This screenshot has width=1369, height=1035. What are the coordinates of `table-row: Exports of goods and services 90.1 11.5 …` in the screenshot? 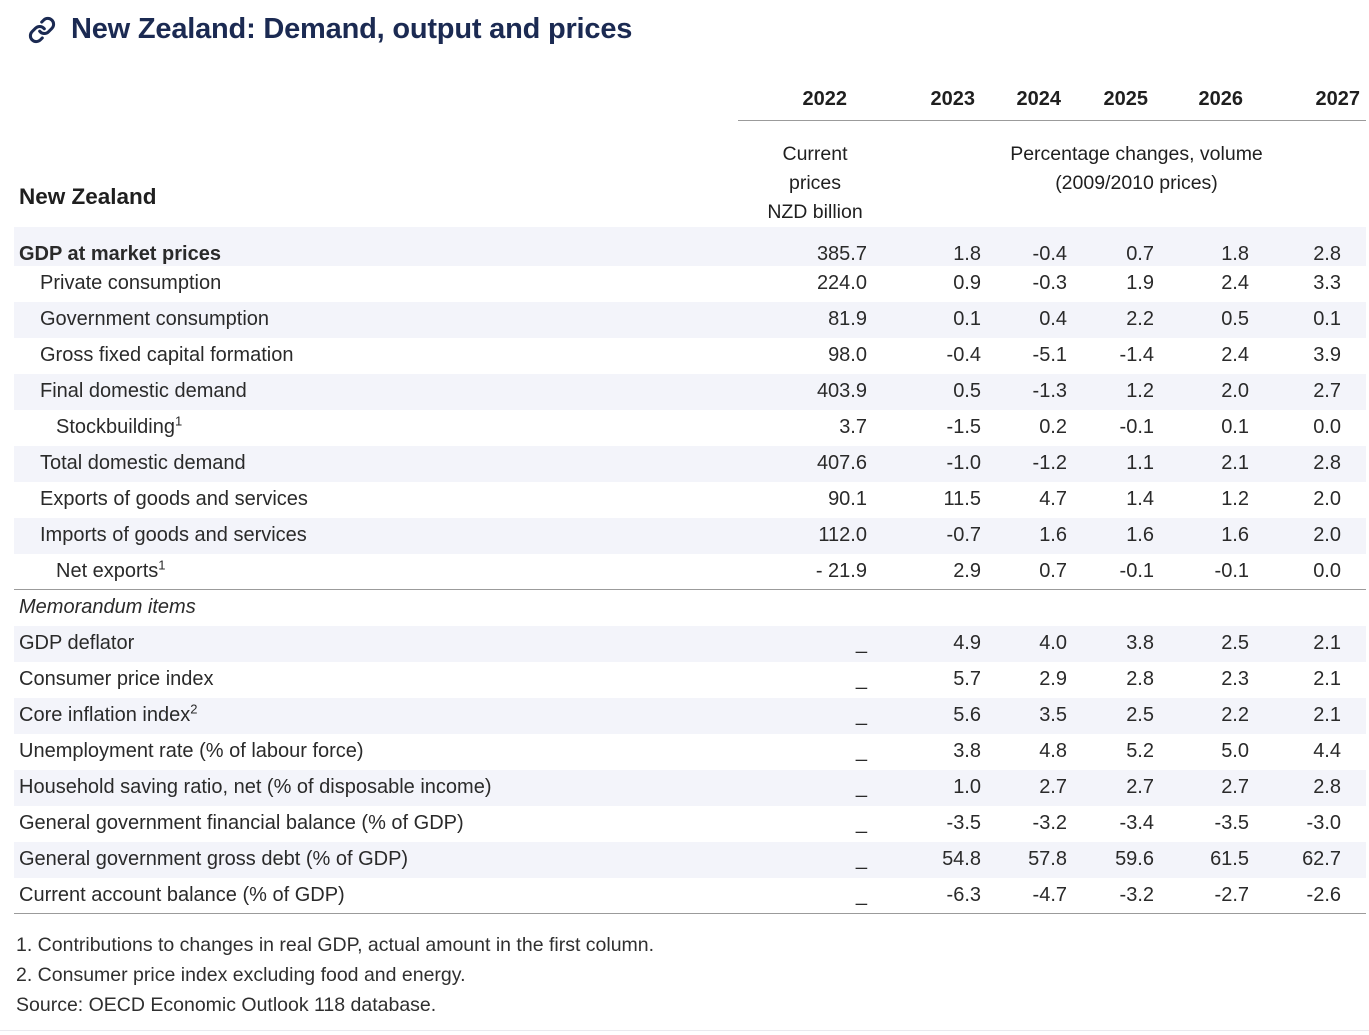 It's located at (690, 500).